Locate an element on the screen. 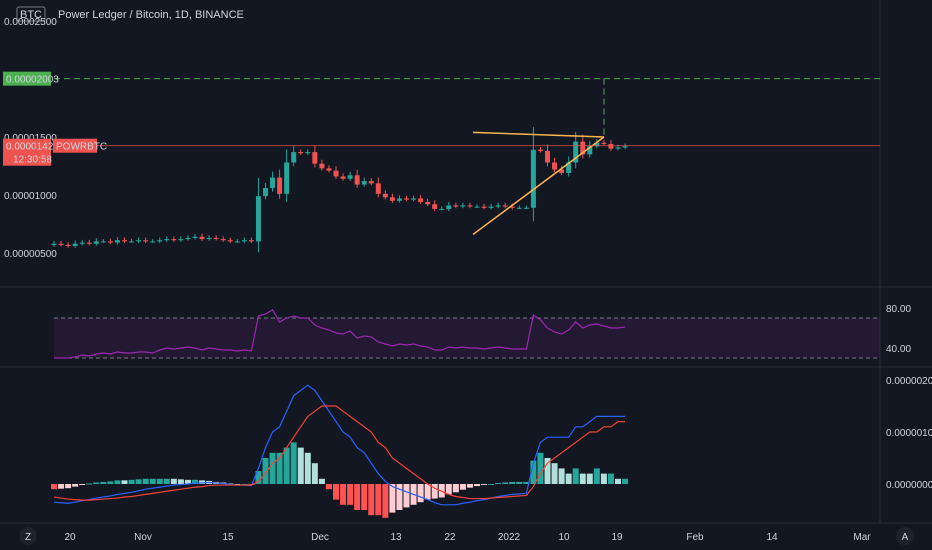 Image resolution: width=932 pixels, height=550 pixels. chart-title: Power Ledger / Bitcoin, 1D, BINANCE is located at coordinates (151, 15).